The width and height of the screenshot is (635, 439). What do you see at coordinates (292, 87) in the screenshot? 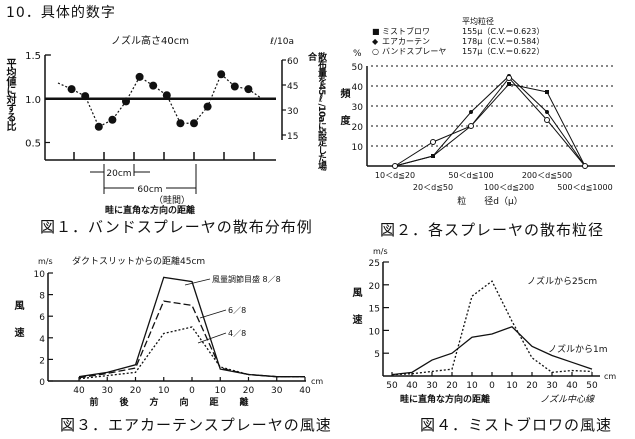
I see `fig1-right-tick-label: 45` at bounding box center [292, 87].